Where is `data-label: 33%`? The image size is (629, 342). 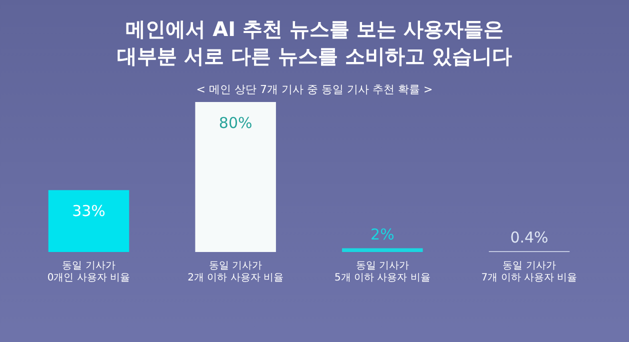
data-label: 33% is located at coordinates (89, 211).